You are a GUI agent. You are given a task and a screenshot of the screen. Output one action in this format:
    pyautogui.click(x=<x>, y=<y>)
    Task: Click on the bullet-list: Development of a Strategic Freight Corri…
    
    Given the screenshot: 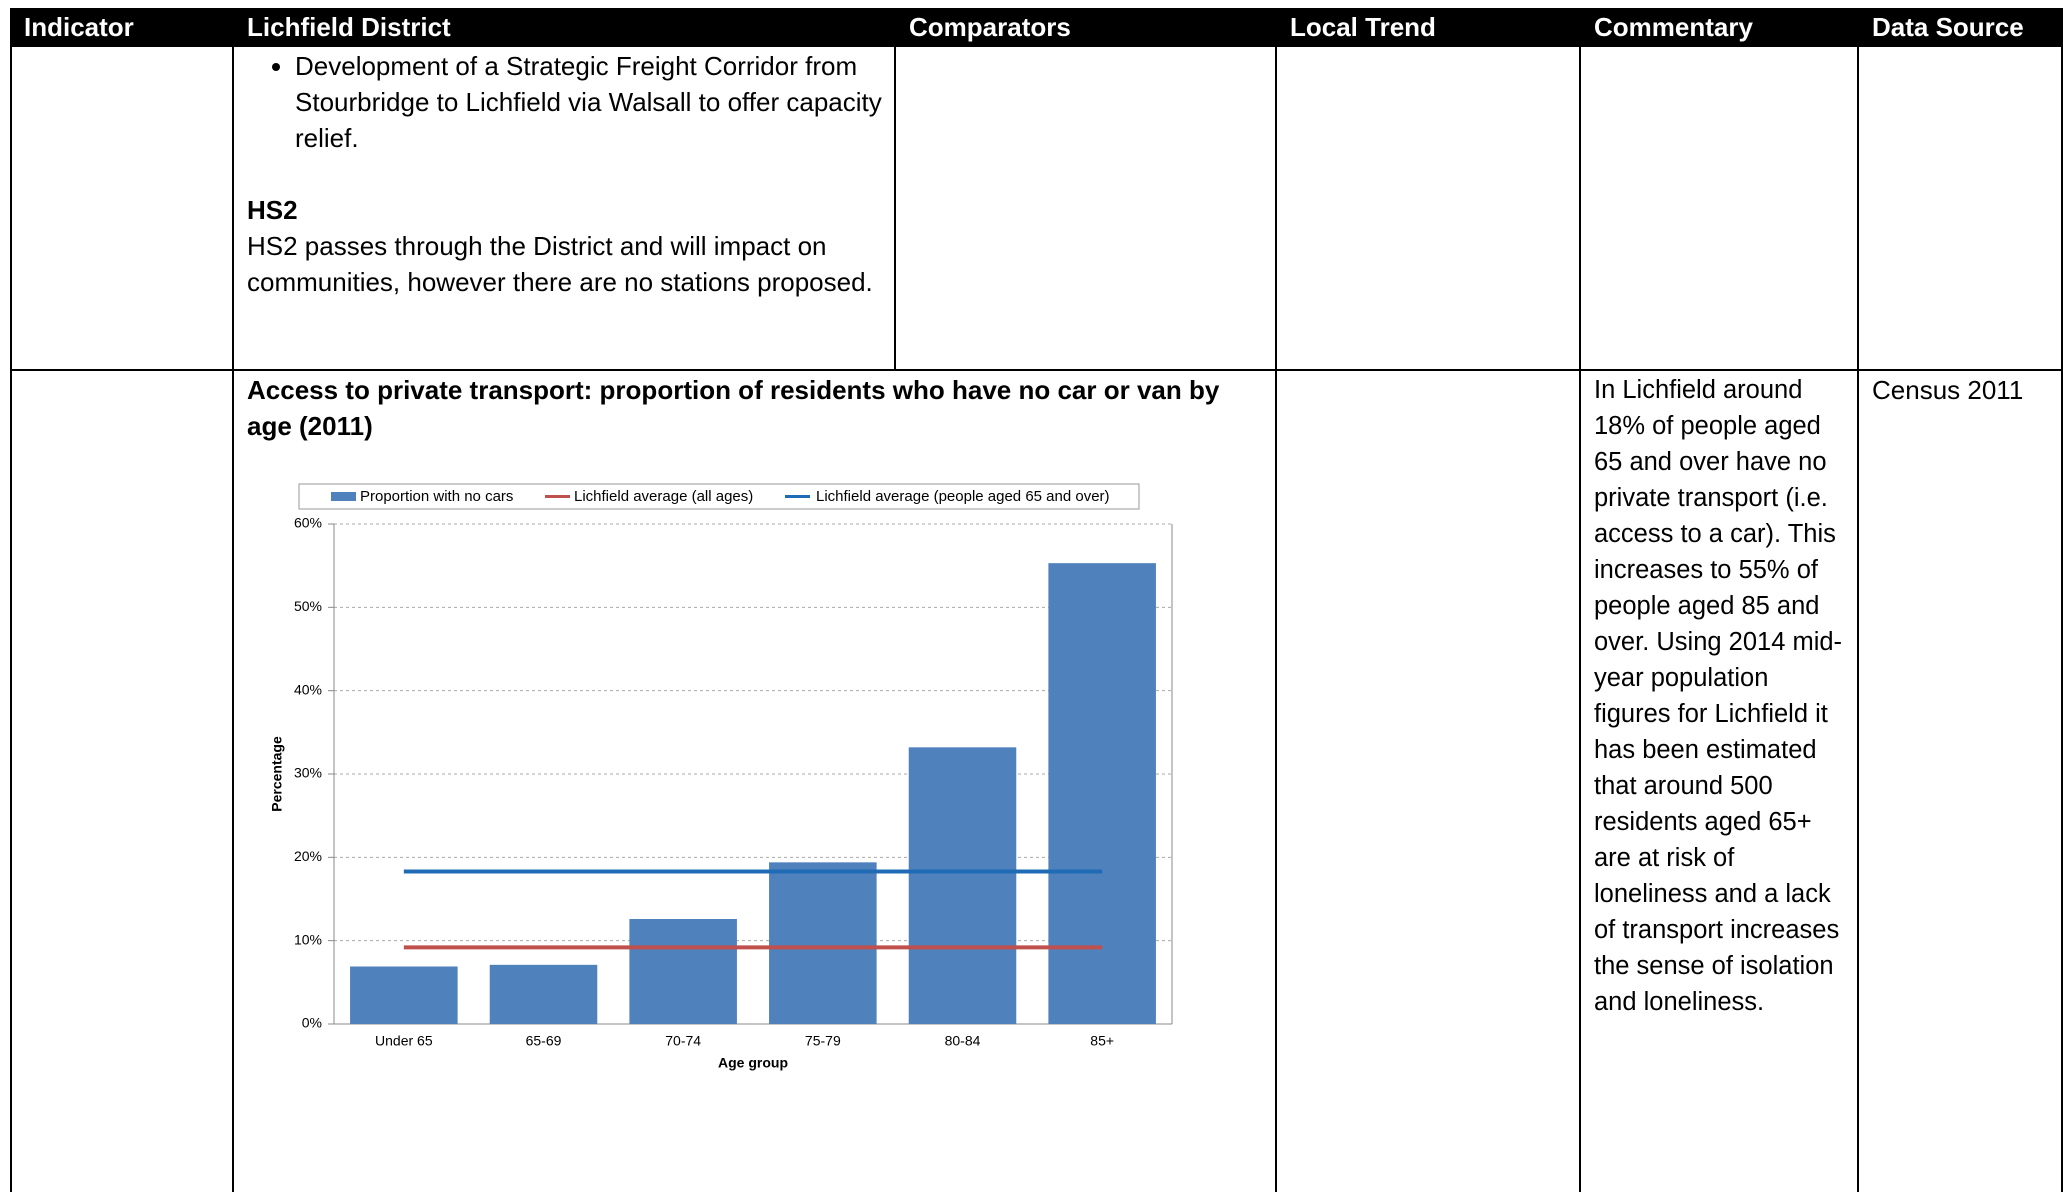 What is the action you would take?
    pyautogui.click(x=567, y=102)
    